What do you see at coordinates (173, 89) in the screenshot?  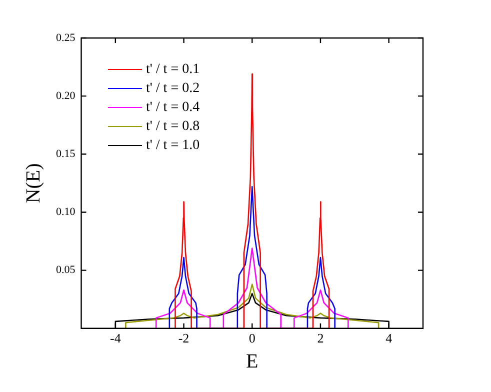 I see `legend-label: t' / t = 0.2` at bounding box center [173, 89].